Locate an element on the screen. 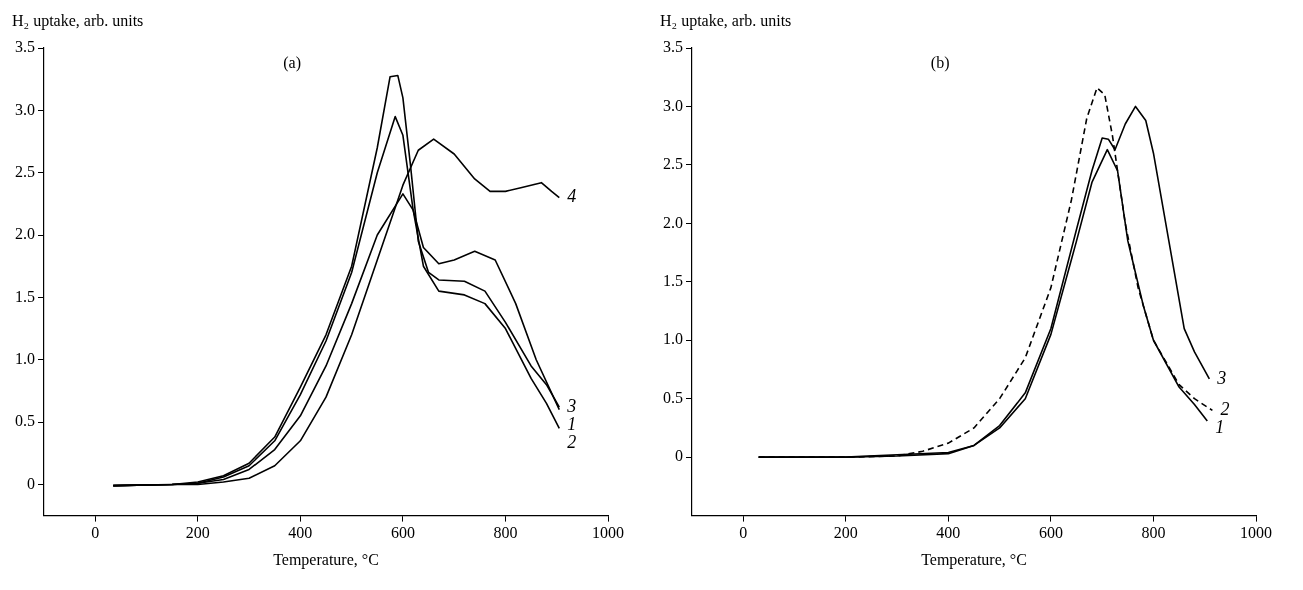 This screenshot has height=590, width=1303. series-label: 4 is located at coordinates (572, 196).